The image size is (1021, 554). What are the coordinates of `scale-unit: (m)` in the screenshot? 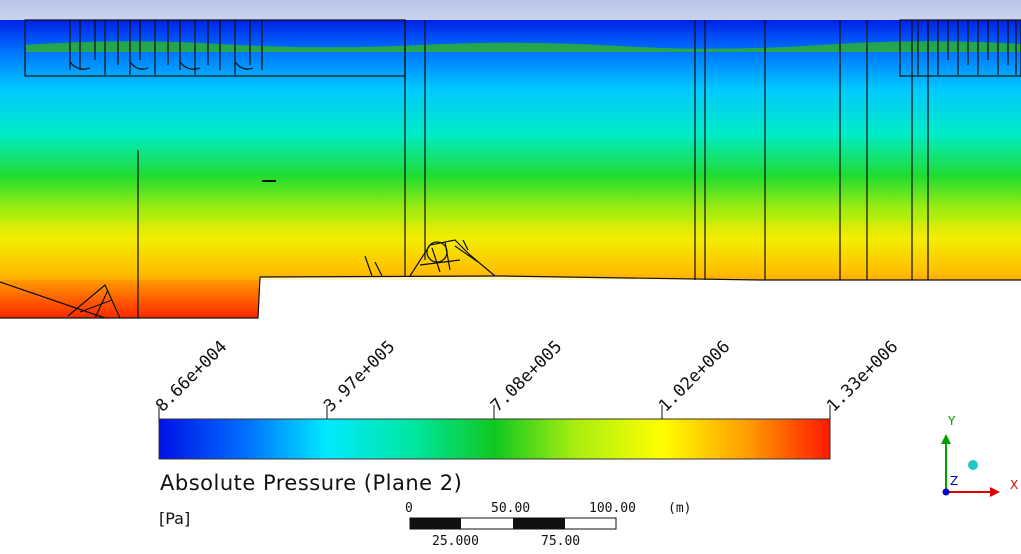 It's located at (680, 508).